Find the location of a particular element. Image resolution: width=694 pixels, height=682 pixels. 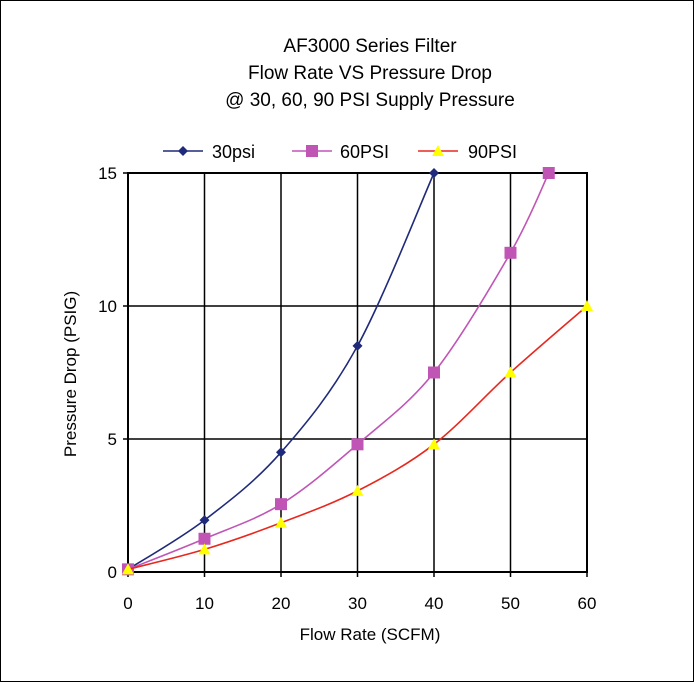

legend-label: 90PSI is located at coordinates (492, 152).